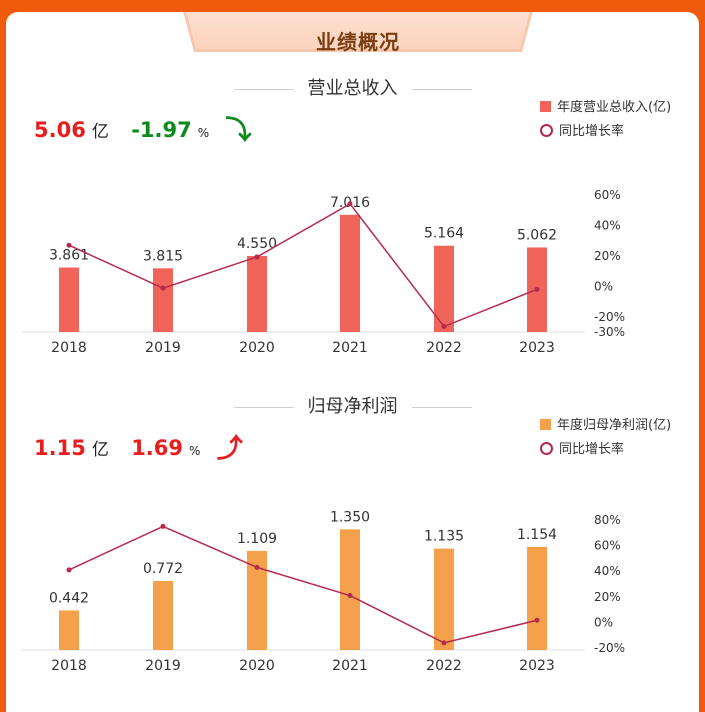 This screenshot has height=712, width=705. I want to click on y-right-tick-label: -30%, so click(609, 332).